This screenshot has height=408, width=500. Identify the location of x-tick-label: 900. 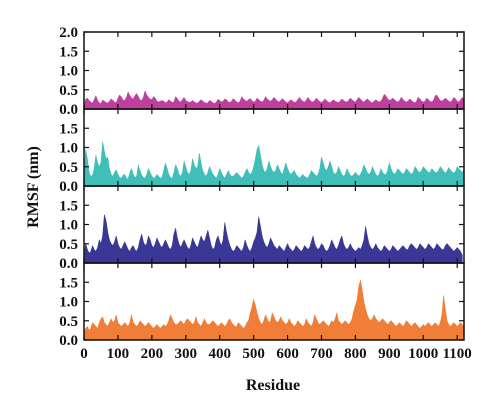
(389, 354).